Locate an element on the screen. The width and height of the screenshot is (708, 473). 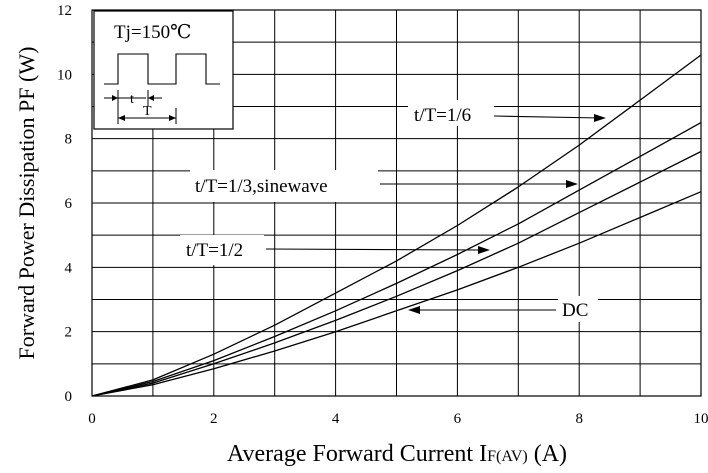
inset-t-label: t is located at coordinates (132, 99).